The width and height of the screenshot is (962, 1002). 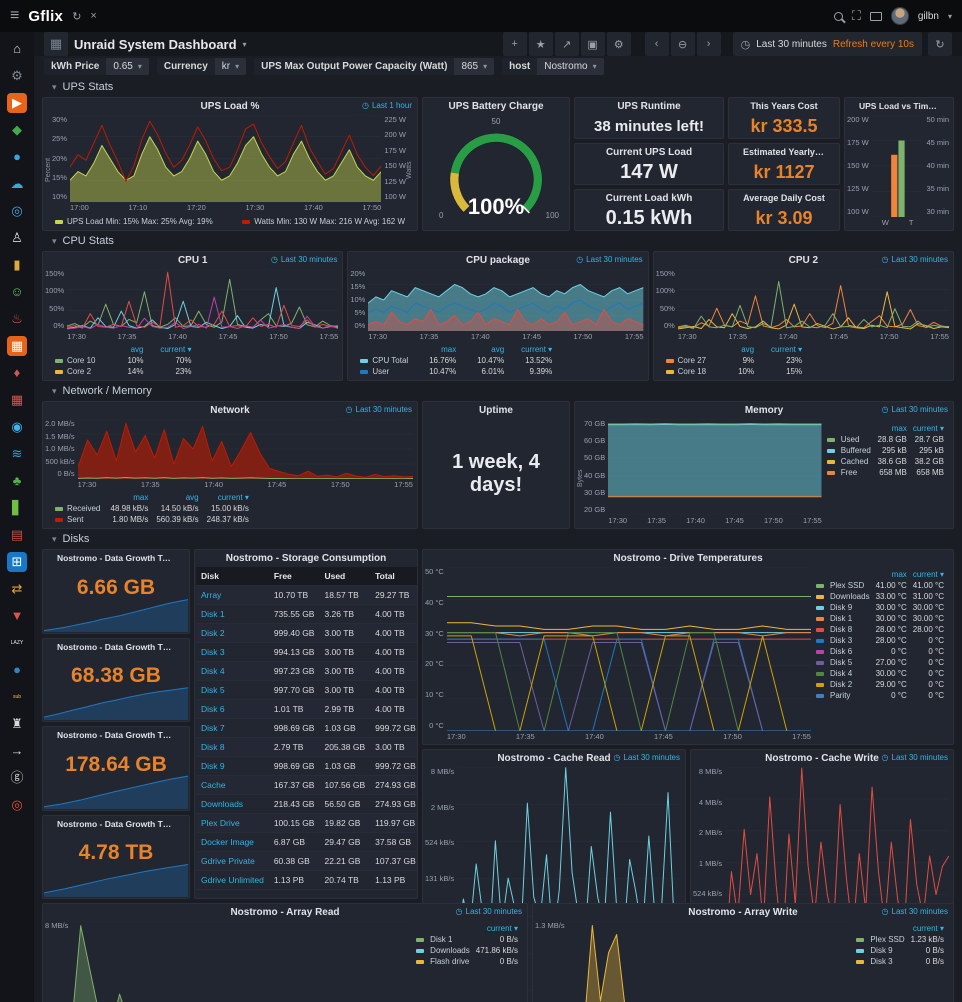 What do you see at coordinates (17, 264) in the screenshot?
I see `beer-mug-icon: ▮` at bounding box center [17, 264].